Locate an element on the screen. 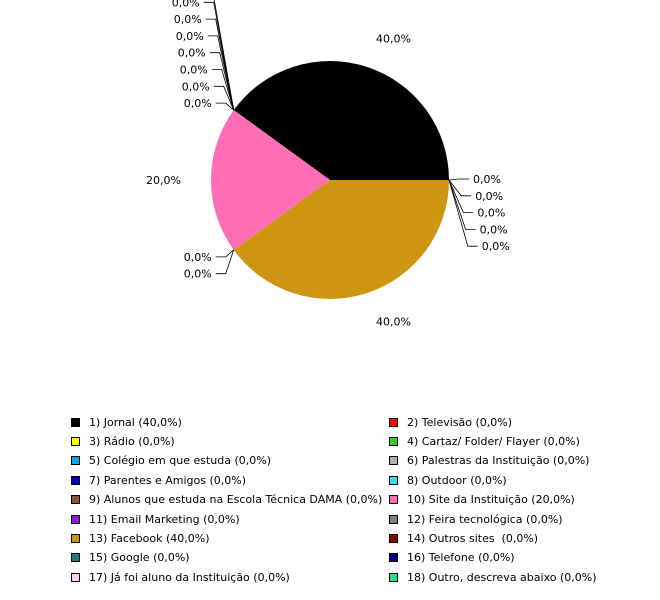 This screenshot has width=660, height=600. legend-label: 6) Palestras da Instituição (0,0%) is located at coordinates (498, 461).